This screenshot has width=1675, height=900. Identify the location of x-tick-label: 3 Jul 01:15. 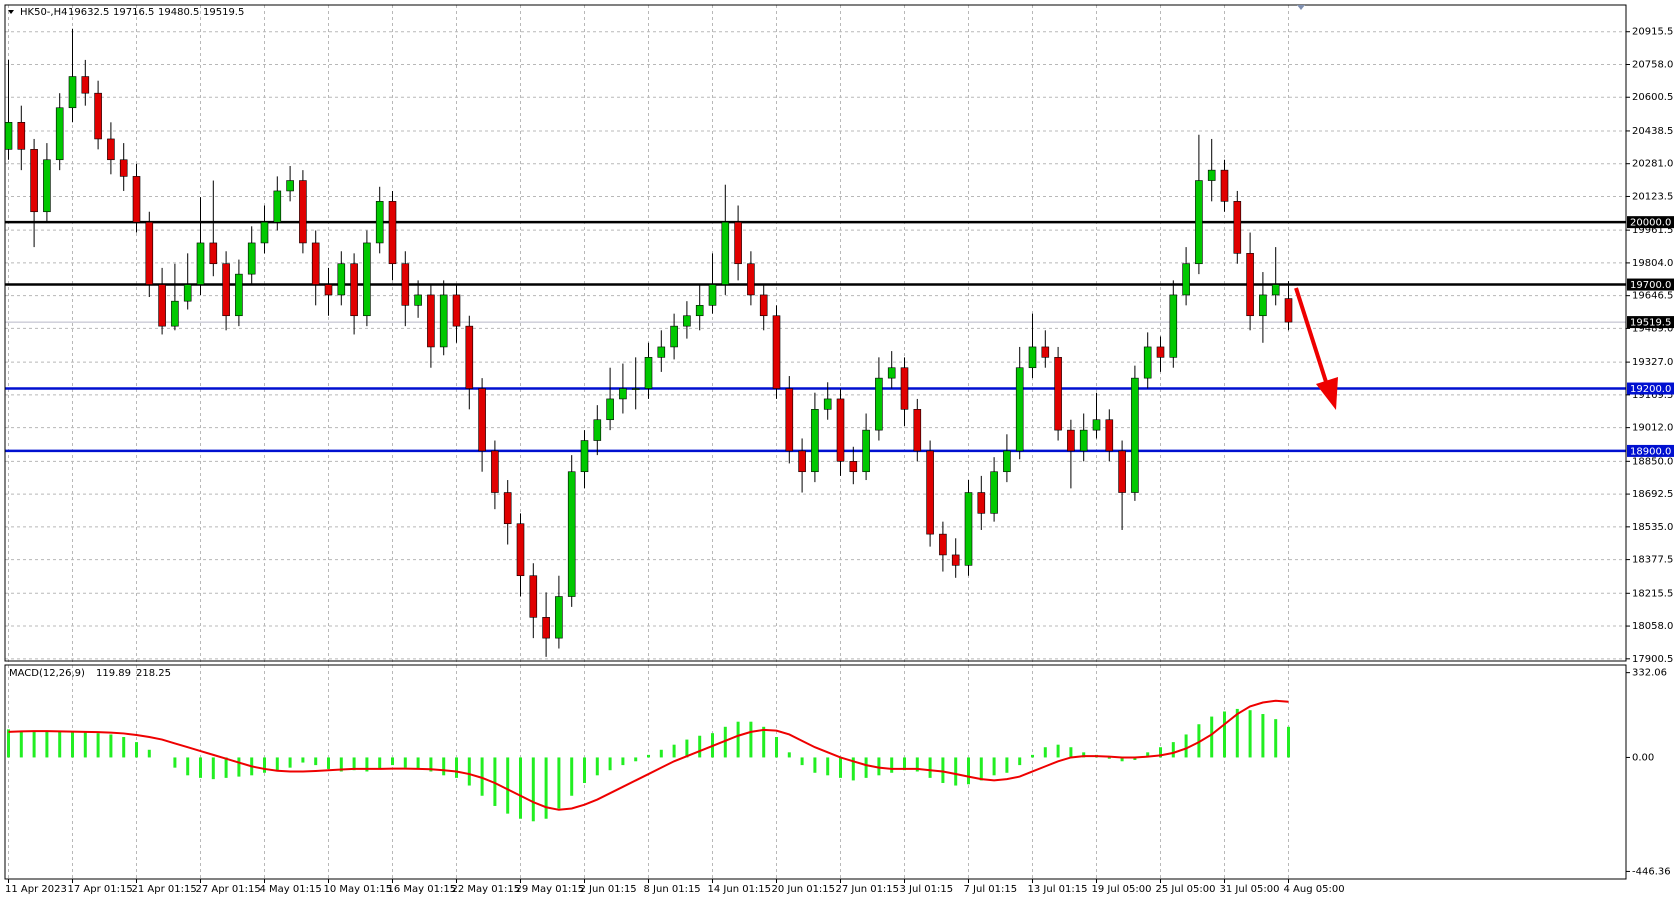
(927, 889).